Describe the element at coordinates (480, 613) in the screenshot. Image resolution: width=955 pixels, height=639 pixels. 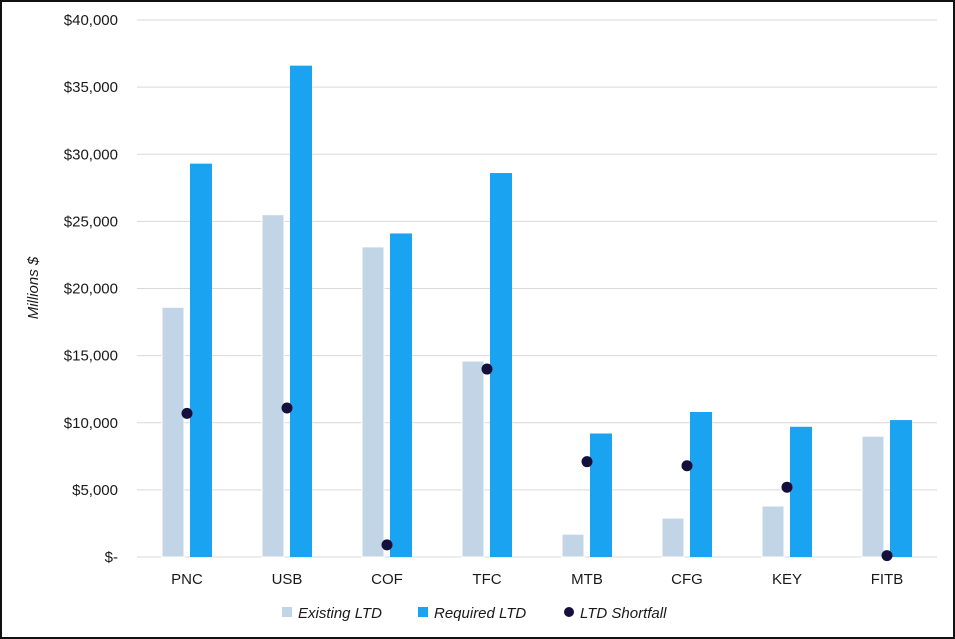
I see `legend-label: Required LTD` at that location.